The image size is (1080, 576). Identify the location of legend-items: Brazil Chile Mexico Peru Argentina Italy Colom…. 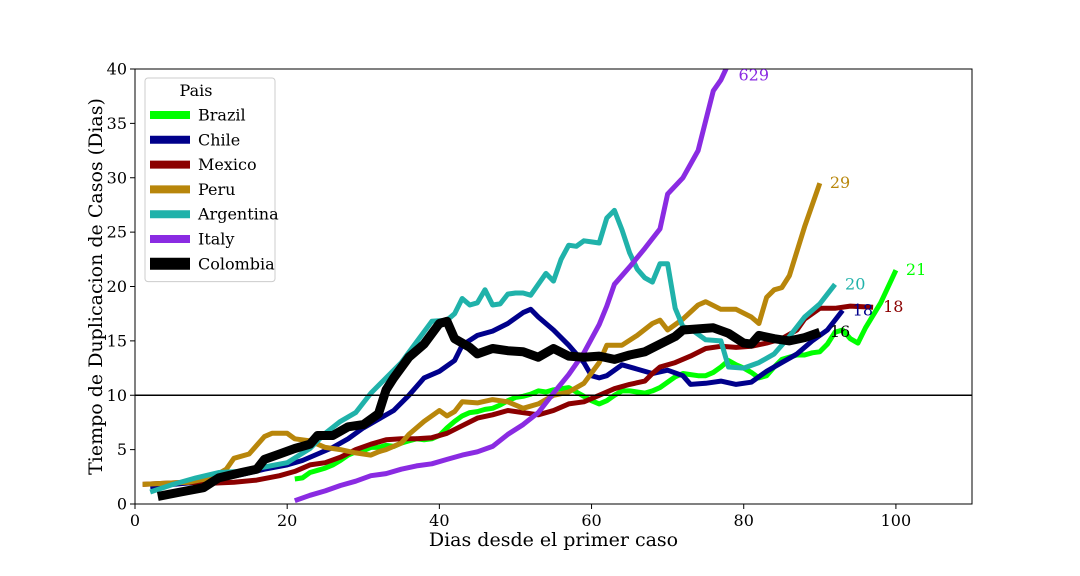
(214, 189).